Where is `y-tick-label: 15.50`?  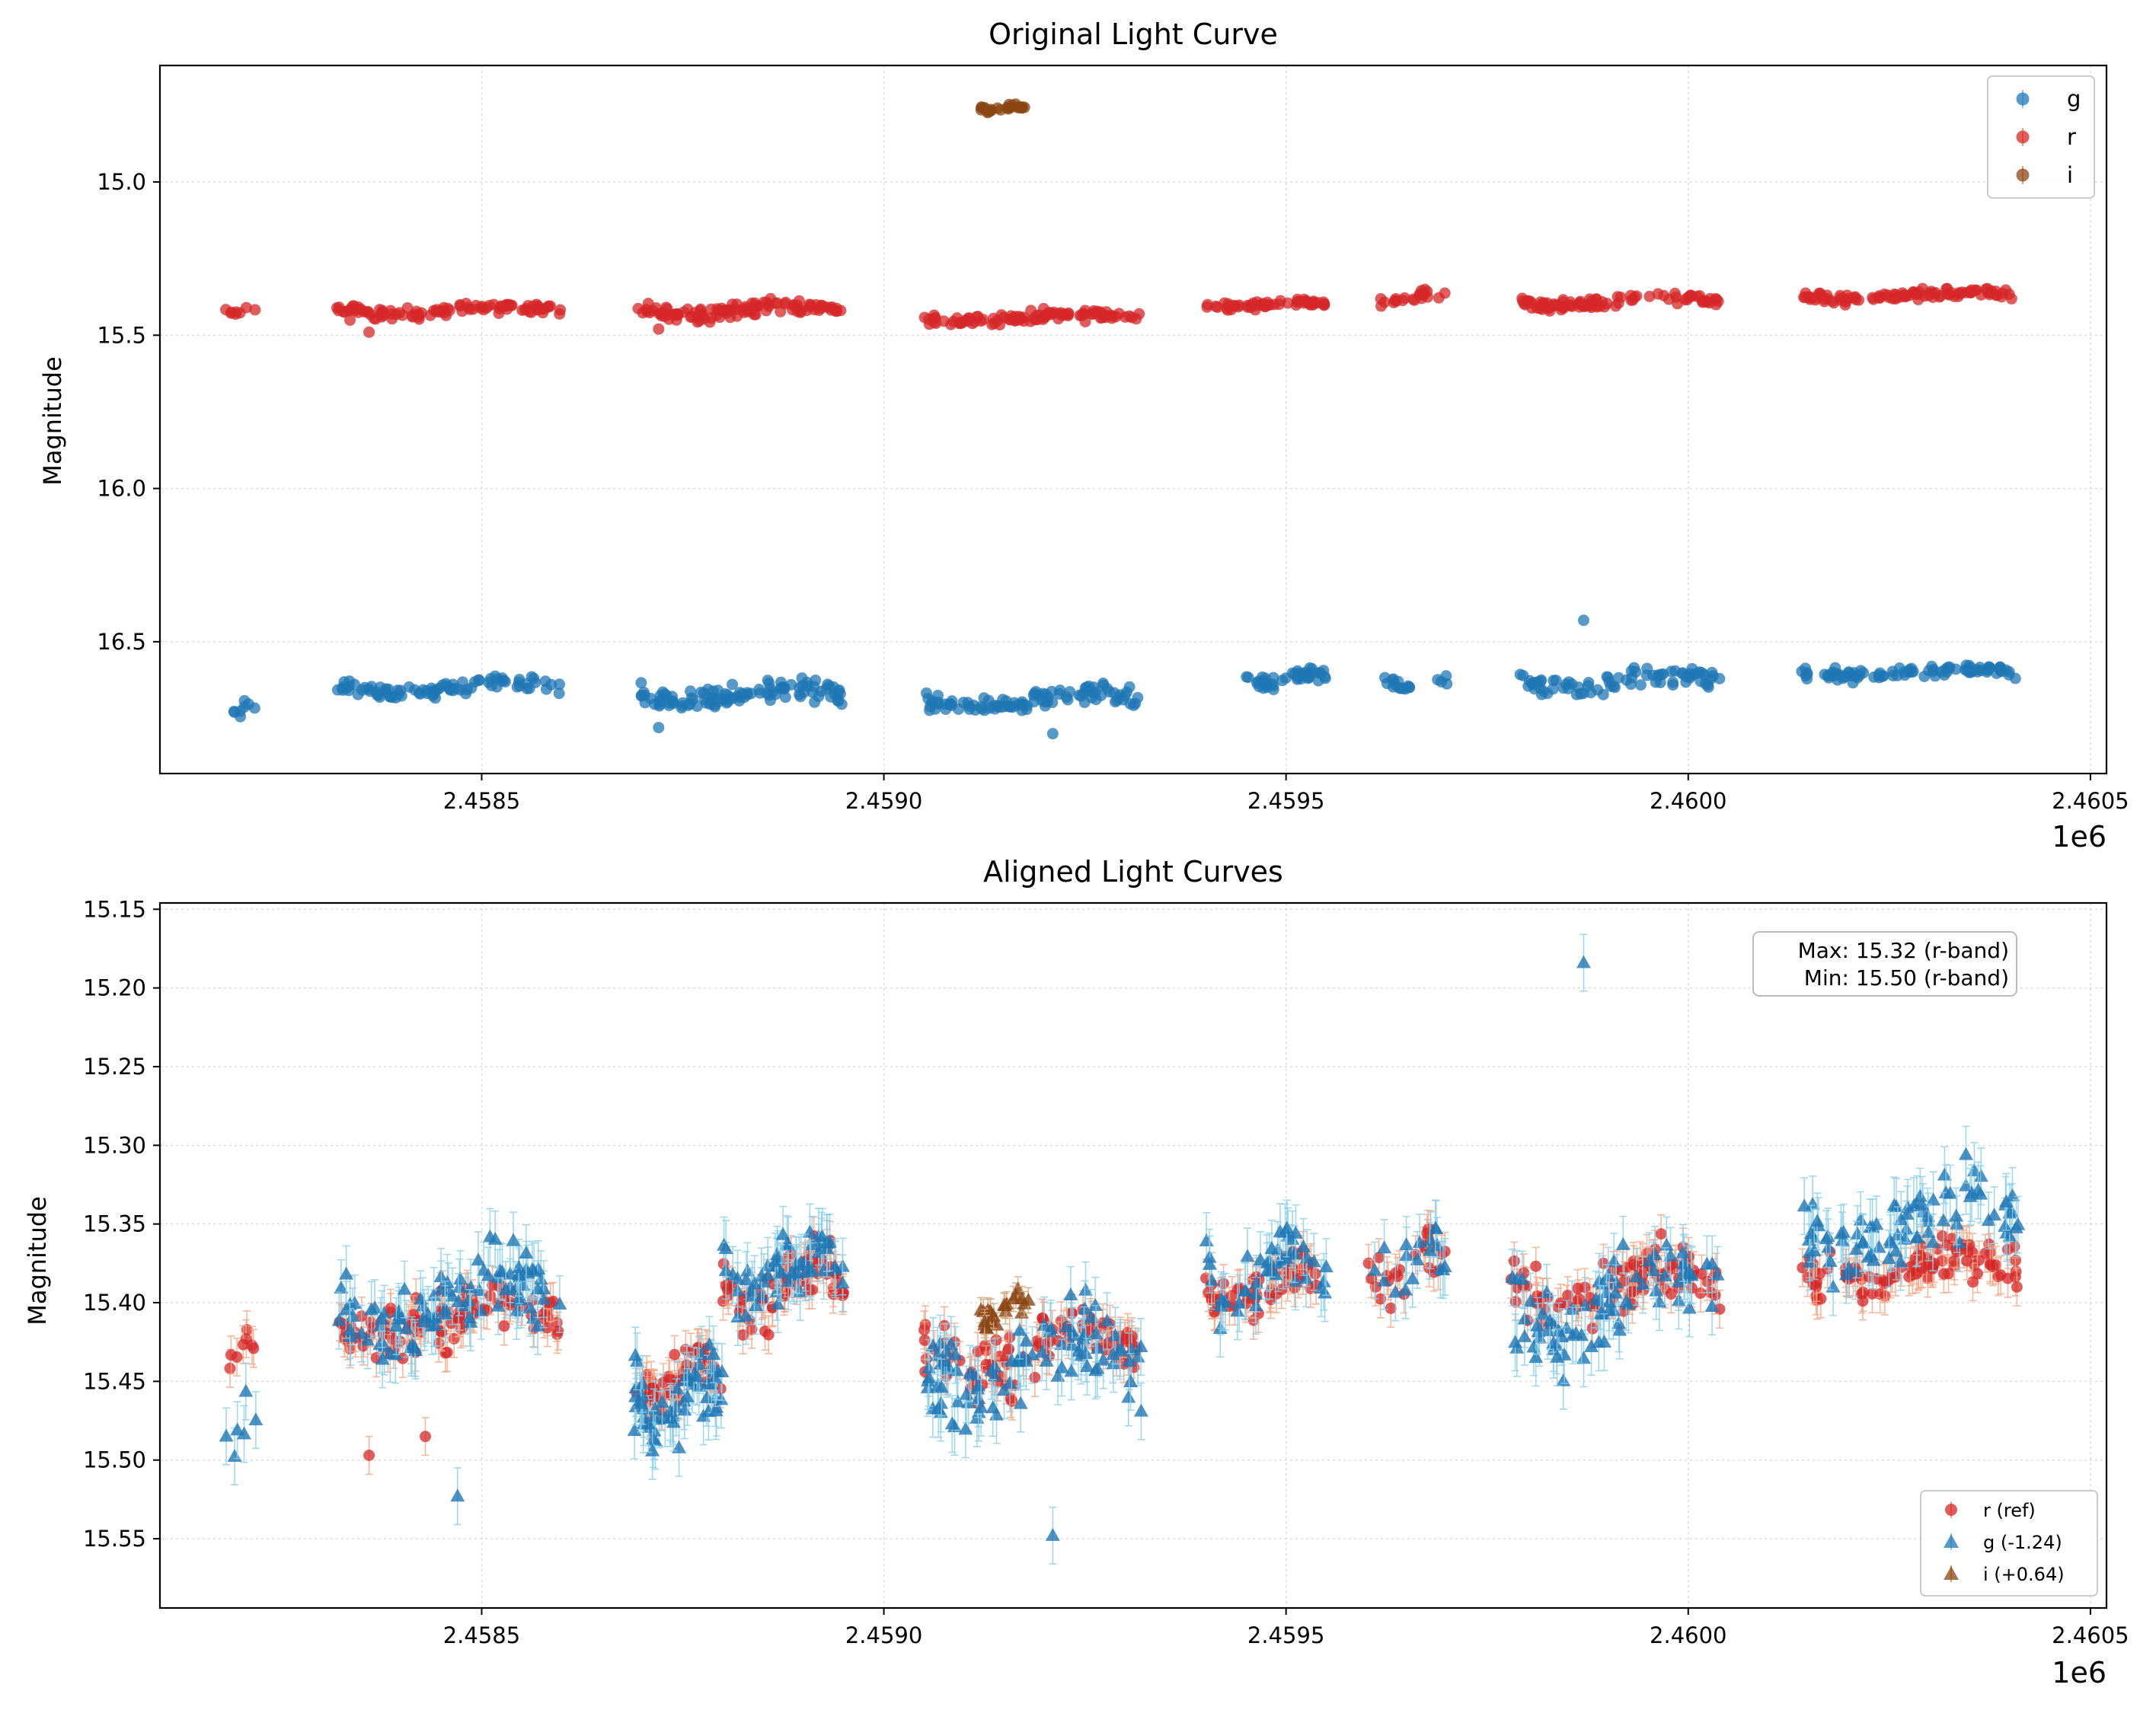
y-tick-label: 15.50 is located at coordinates (114, 1460).